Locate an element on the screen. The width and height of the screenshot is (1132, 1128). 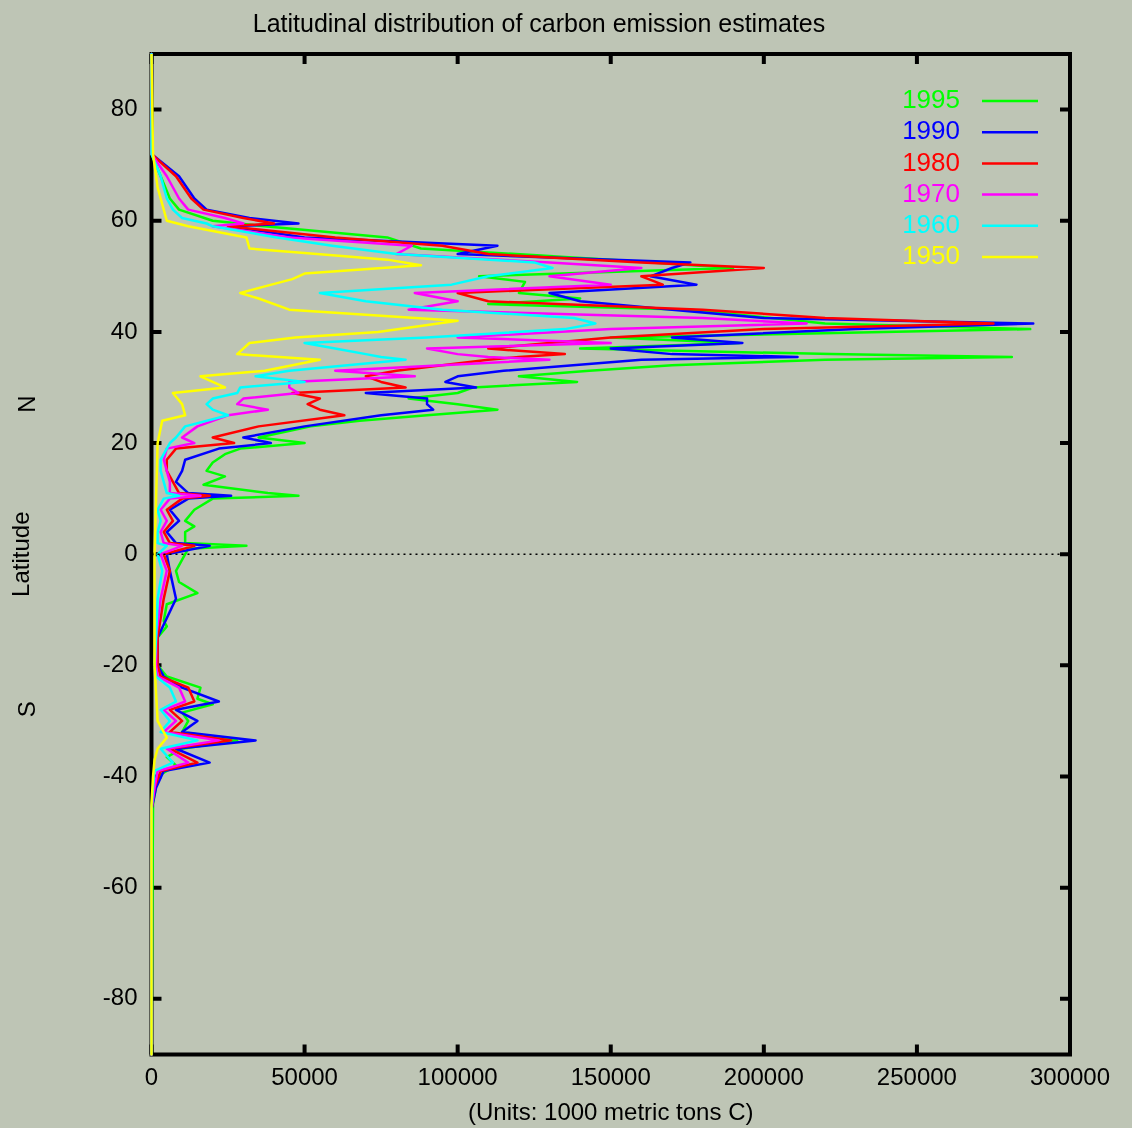
x-tick-label: 50000 is located at coordinates (304, 1077).